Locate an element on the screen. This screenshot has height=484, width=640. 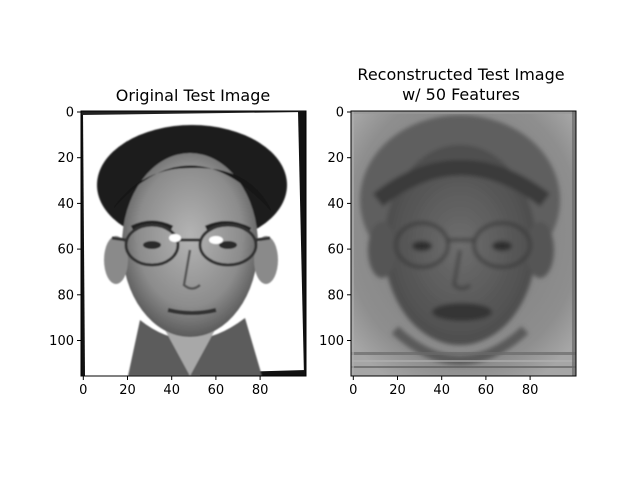
panel-1-ytick-label: 80 is located at coordinates (65, 295).